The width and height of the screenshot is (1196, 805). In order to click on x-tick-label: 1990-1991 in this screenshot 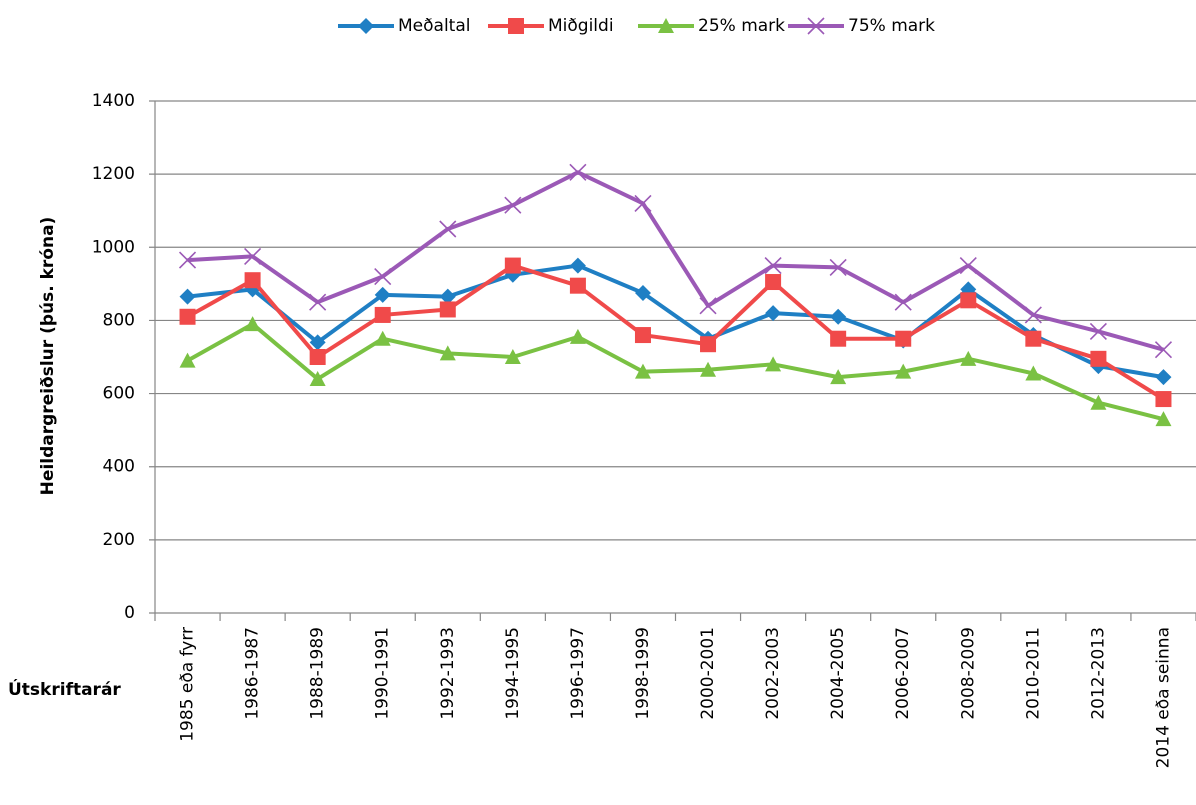, I will do `click(383, 673)`.